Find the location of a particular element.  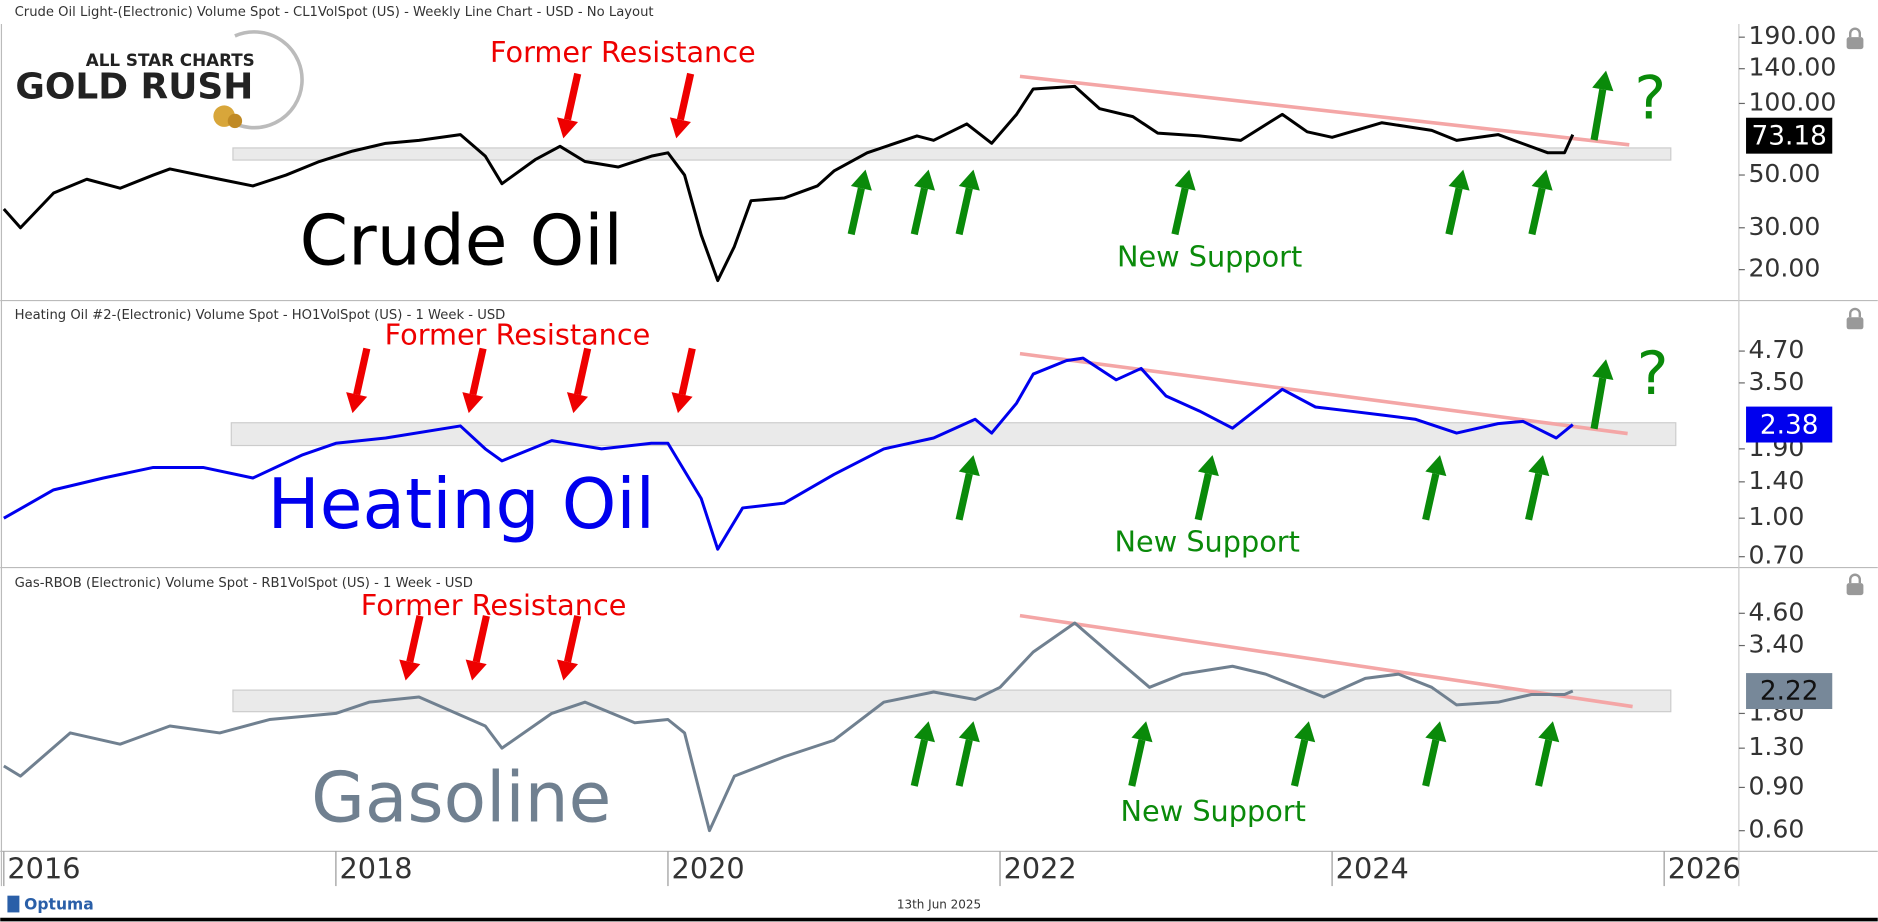

y-tick-label: 50.00 is located at coordinates (1784, 173).